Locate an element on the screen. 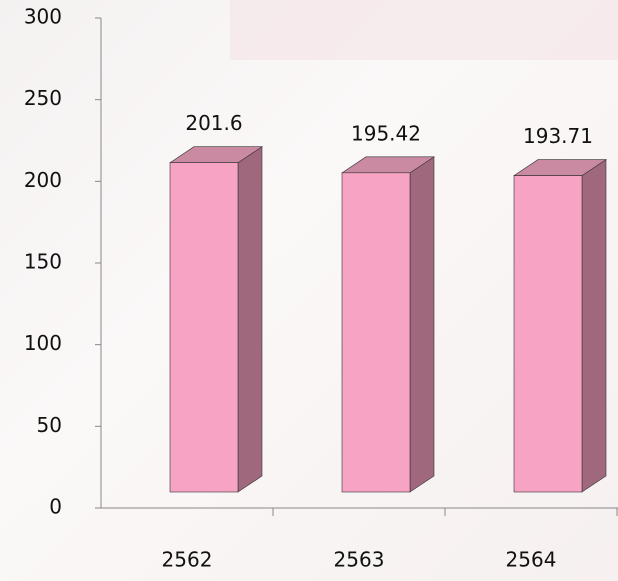 This screenshot has height=581, width=618. y-tick-label: 250 is located at coordinates (43, 98).